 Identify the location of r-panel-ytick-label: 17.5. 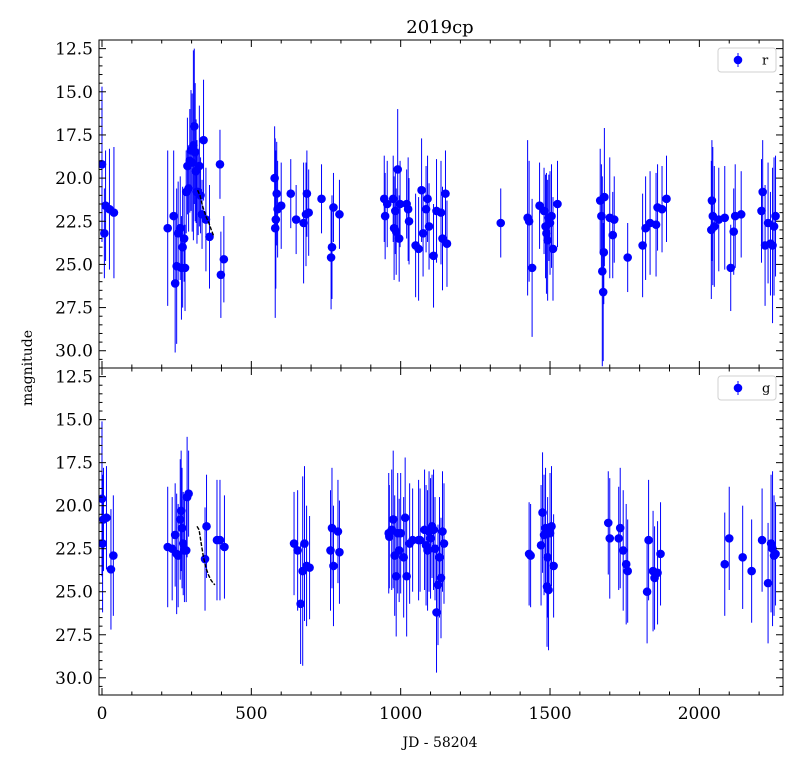
(74, 136).